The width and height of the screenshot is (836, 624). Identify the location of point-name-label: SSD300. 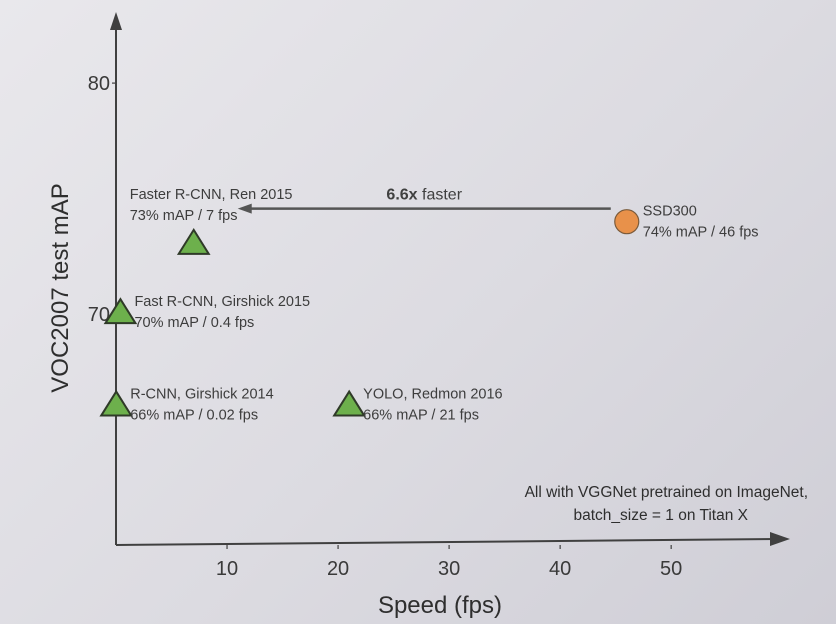
(670, 212).